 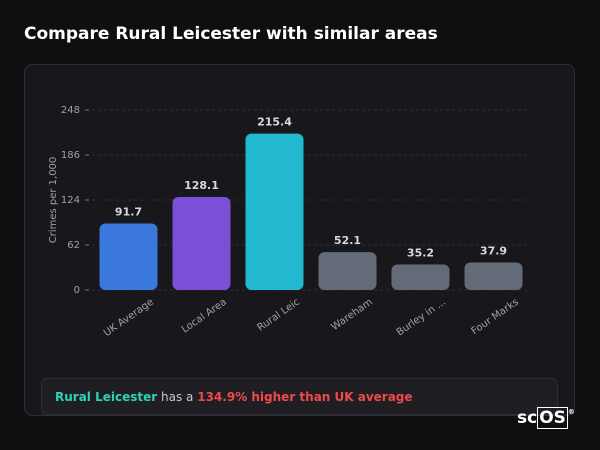 What do you see at coordinates (128, 211) in the screenshot?
I see `value-label: 91.7` at bounding box center [128, 211].